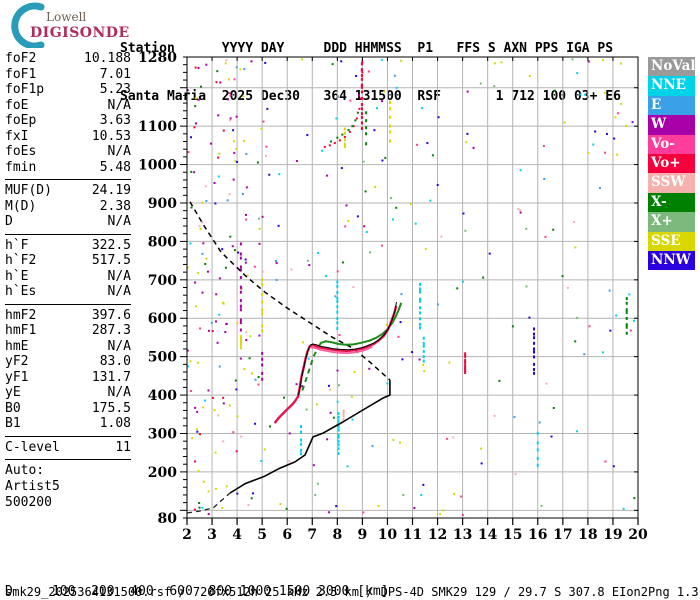 The height and width of the screenshot is (600, 700). Describe the element at coordinates (671, 105) in the screenshot. I see `legend-item-e: E` at that location.